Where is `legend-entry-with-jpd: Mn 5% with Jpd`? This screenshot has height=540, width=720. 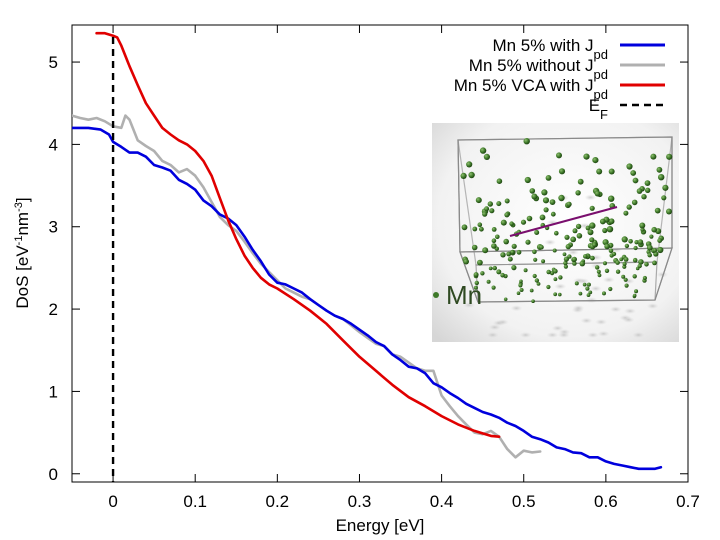 legend-entry-with-jpd: Mn 5% with Jpd is located at coordinates (578, 49).